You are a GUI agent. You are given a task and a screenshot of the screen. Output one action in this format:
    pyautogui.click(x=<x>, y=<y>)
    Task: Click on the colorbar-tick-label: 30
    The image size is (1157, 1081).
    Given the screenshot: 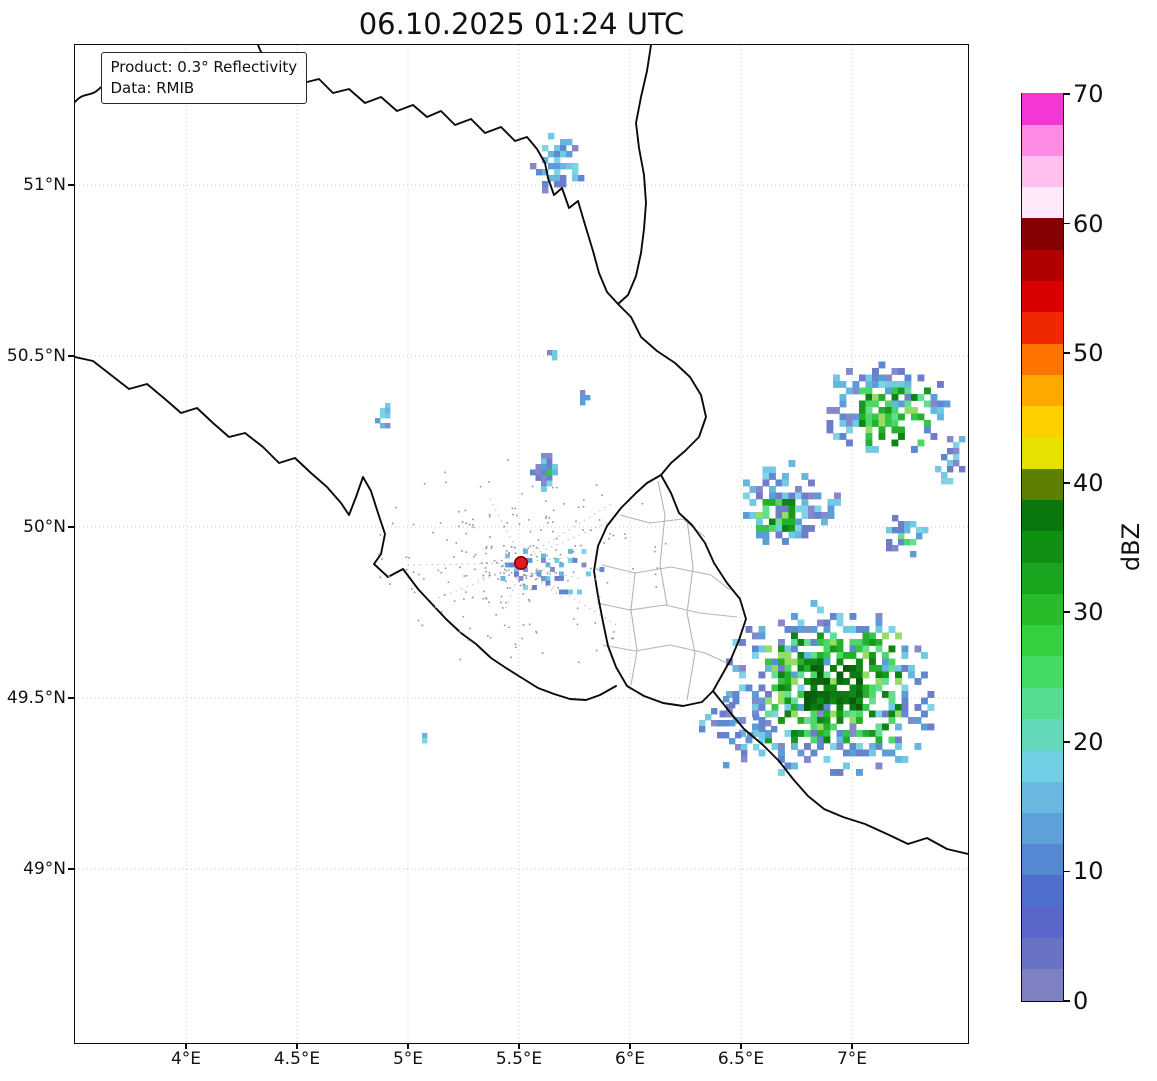 What is the action you would take?
    pyautogui.click(x=1088, y=612)
    